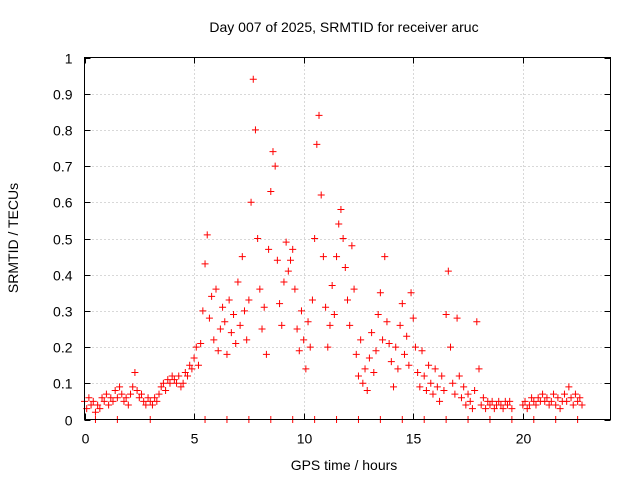 The image size is (640, 480). What do you see at coordinates (195, 439) in the screenshot?
I see `x-tick-label: 5` at bounding box center [195, 439].